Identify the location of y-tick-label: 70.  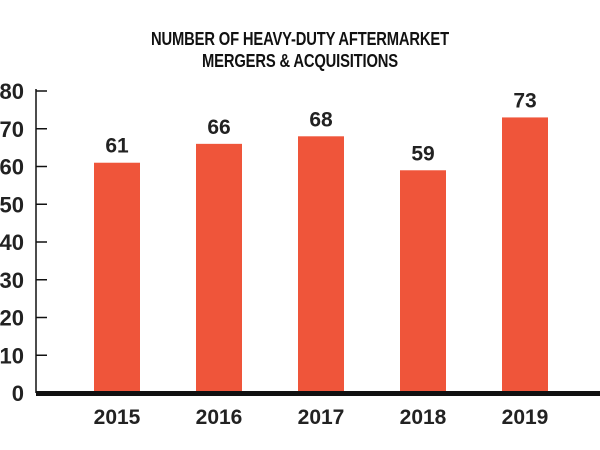
(12, 129).